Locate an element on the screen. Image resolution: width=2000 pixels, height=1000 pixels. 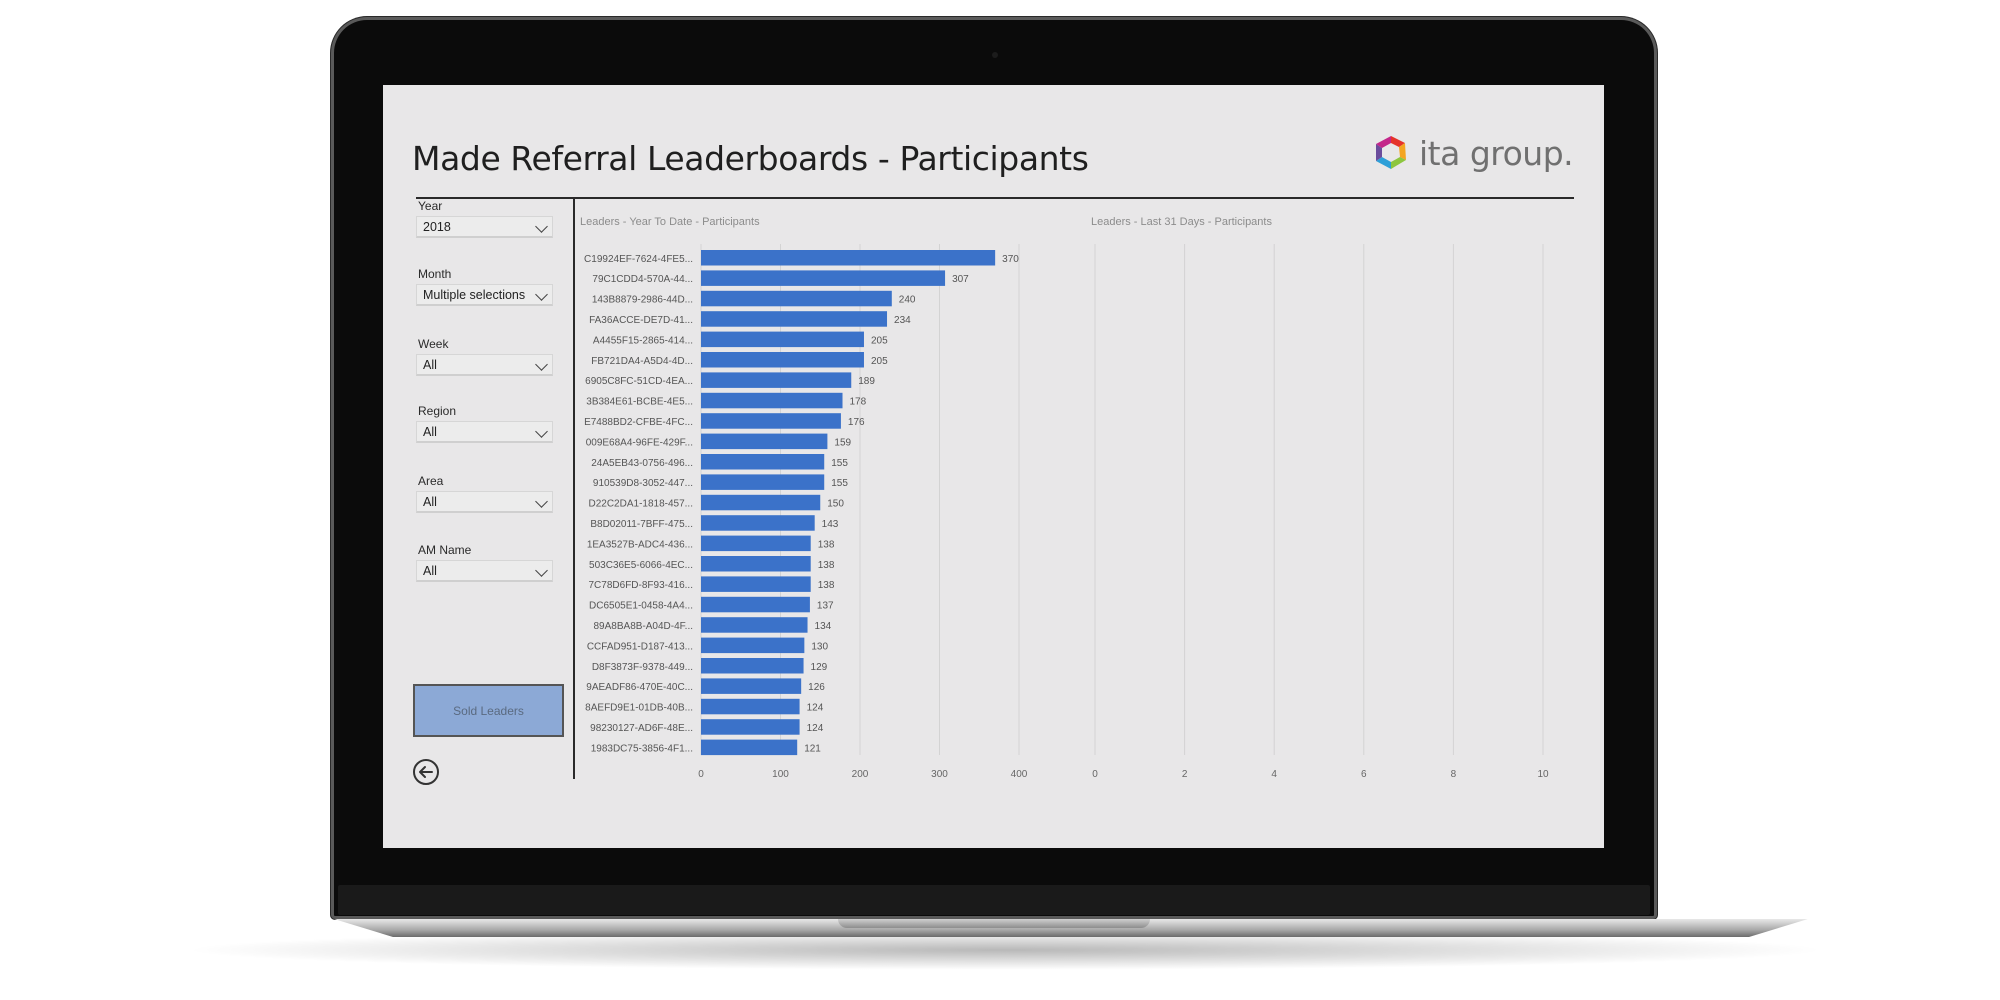
region-slicer-value: All is located at coordinates (430, 432).